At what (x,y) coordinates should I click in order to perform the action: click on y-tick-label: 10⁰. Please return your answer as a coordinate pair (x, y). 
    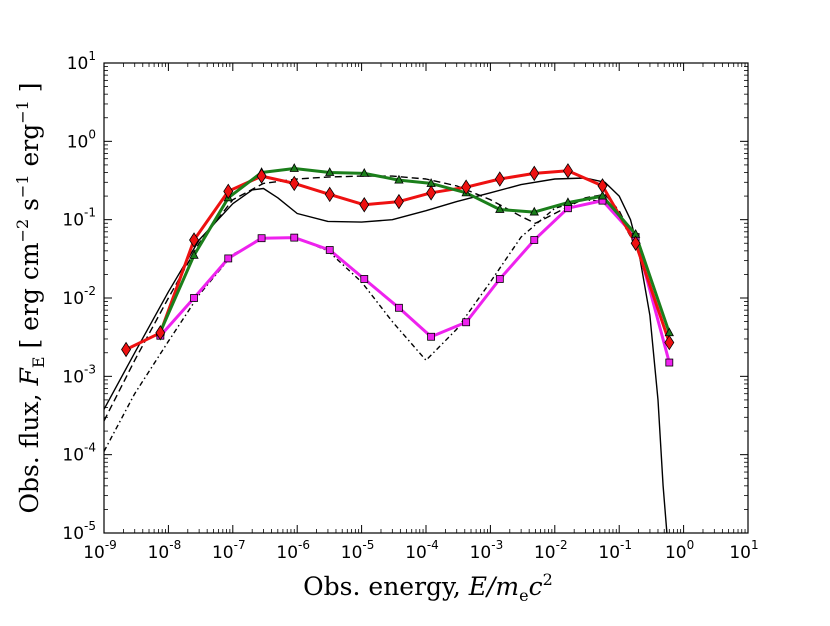
    Looking at the image, I should click on (81, 139).